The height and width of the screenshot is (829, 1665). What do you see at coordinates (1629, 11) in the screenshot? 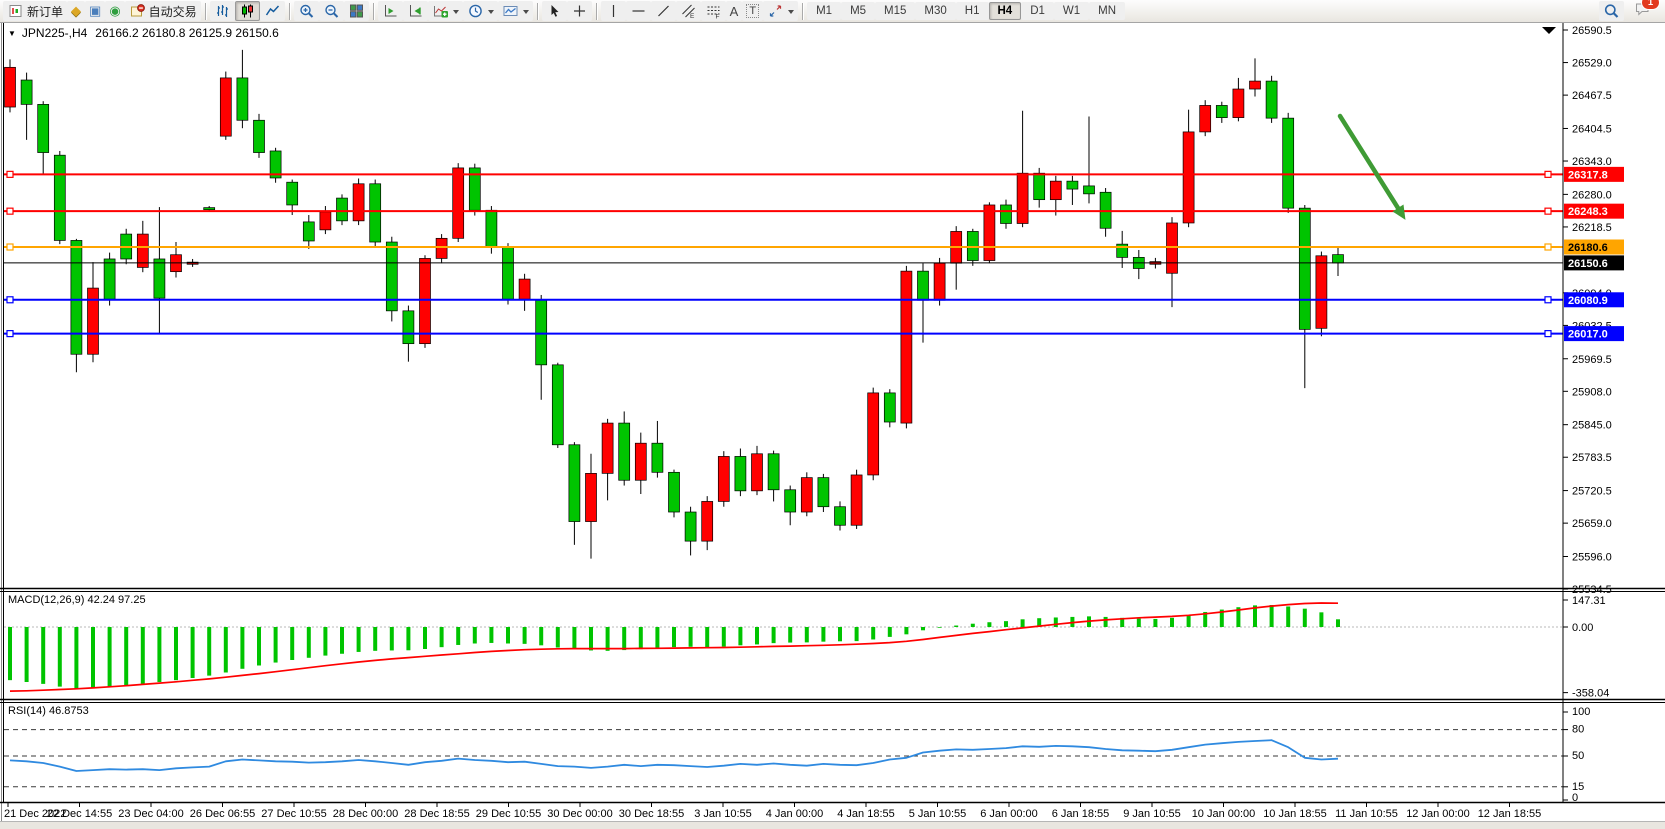
I see `toolbar-right-group: 1` at bounding box center [1629, 11].